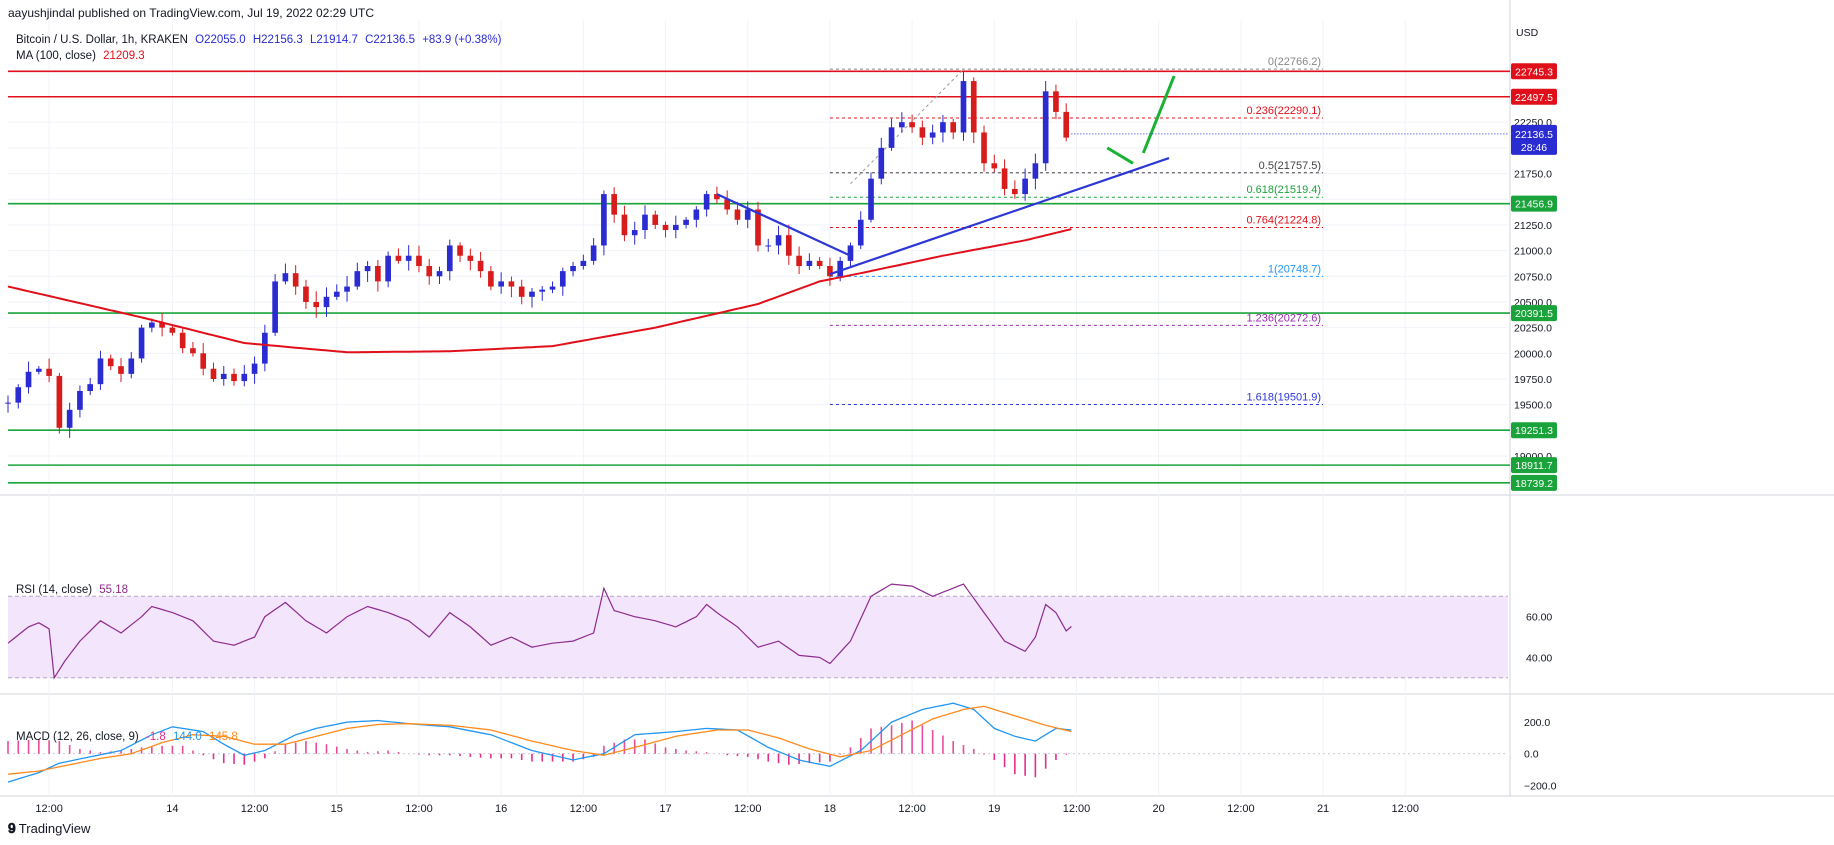 The height and width of the screenshot is (845, 1834). I want to click on tradingview-logo: 𝟗 TradingView, so click(49, 828).